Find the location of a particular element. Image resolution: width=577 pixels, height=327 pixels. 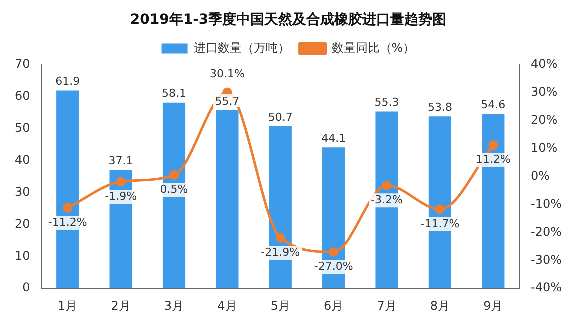

x-tick-label: 3月 is located at coordinates (174, 305).